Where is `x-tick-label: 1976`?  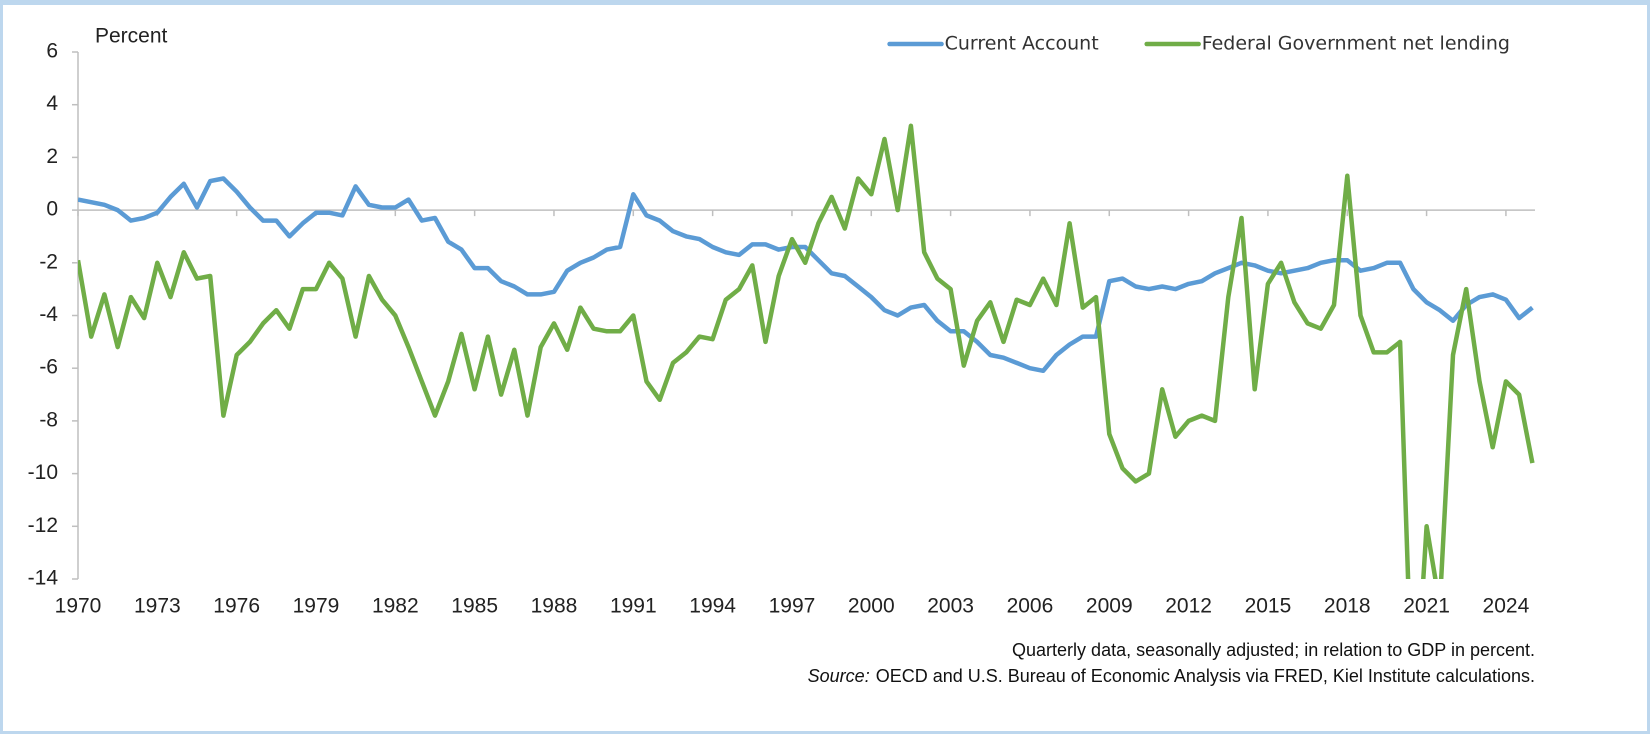 x-tick-label: 1976 is located at coordinates (236, 606).